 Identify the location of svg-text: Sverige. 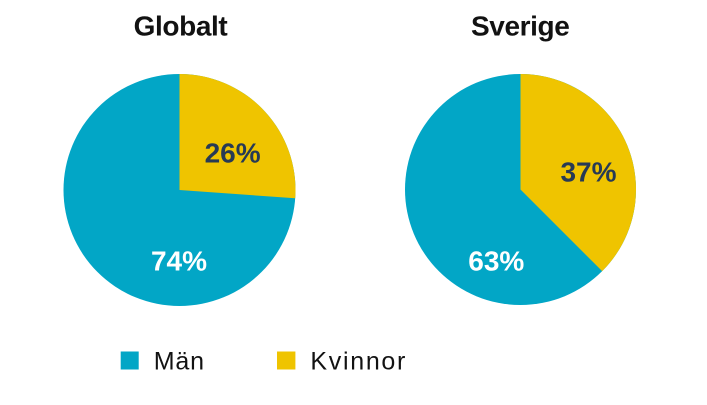
(520, 25).